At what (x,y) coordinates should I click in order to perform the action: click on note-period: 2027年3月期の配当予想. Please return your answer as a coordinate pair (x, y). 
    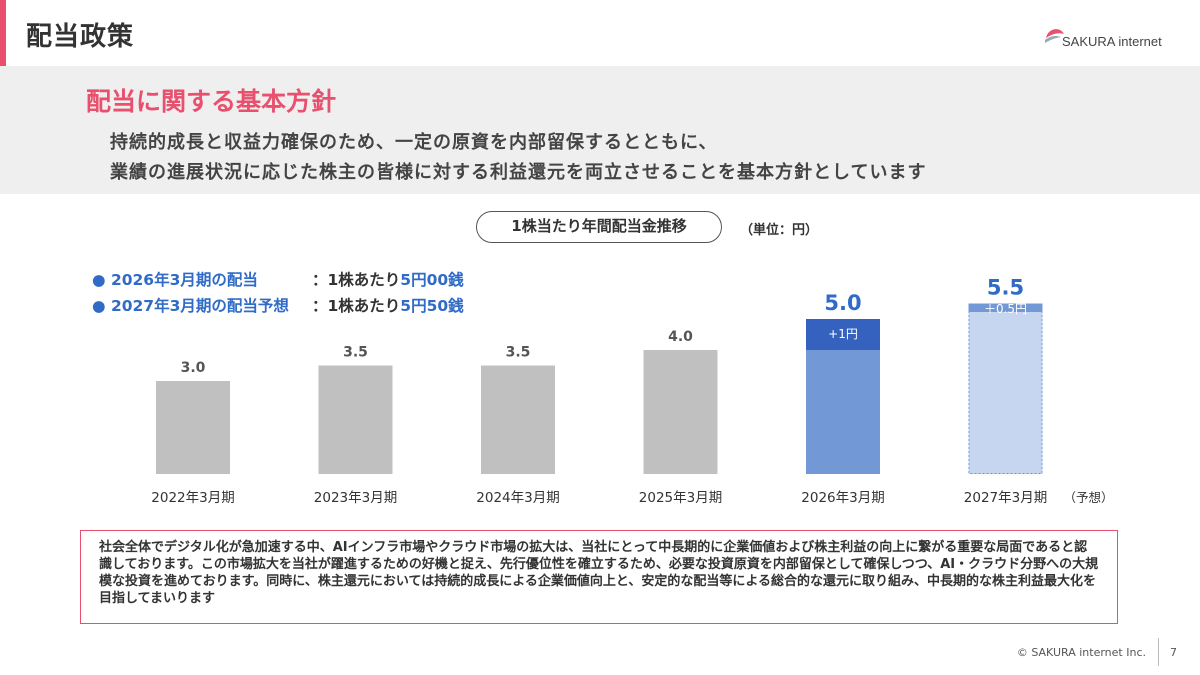
    Looking at the image, I should click on (199, 306).